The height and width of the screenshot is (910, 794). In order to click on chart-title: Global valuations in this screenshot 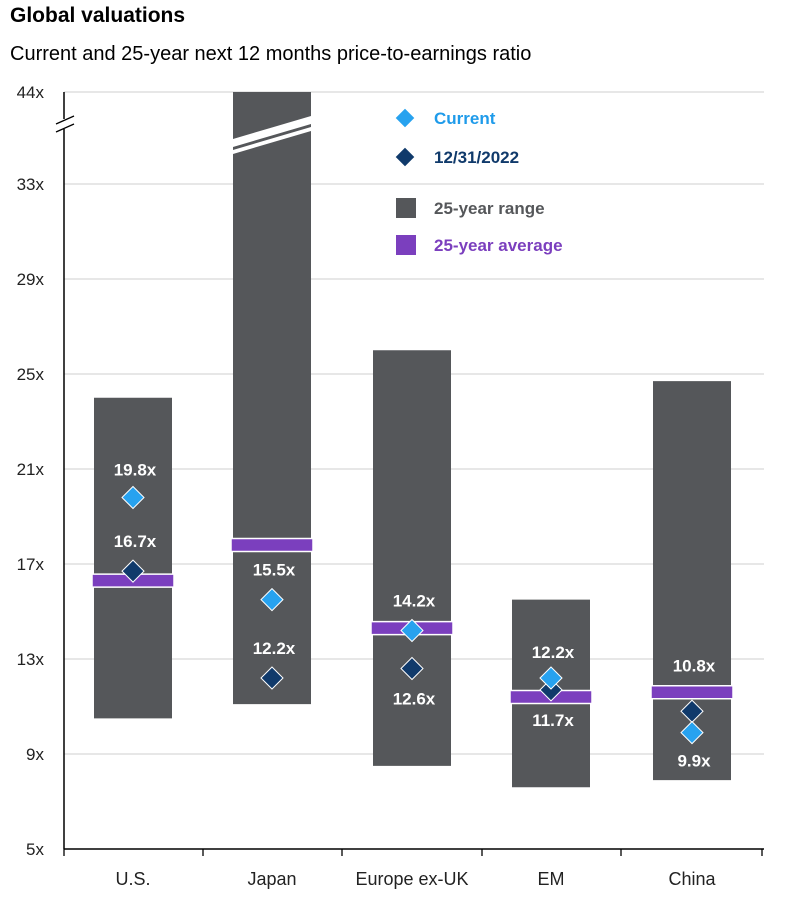, I will do `click(98, 15)`.